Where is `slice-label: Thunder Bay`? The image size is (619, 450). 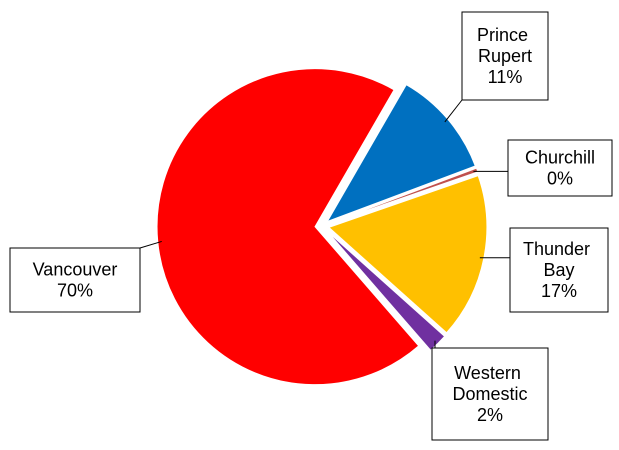
slice-label: Thunder Bay is located at coordinates (559, 259).